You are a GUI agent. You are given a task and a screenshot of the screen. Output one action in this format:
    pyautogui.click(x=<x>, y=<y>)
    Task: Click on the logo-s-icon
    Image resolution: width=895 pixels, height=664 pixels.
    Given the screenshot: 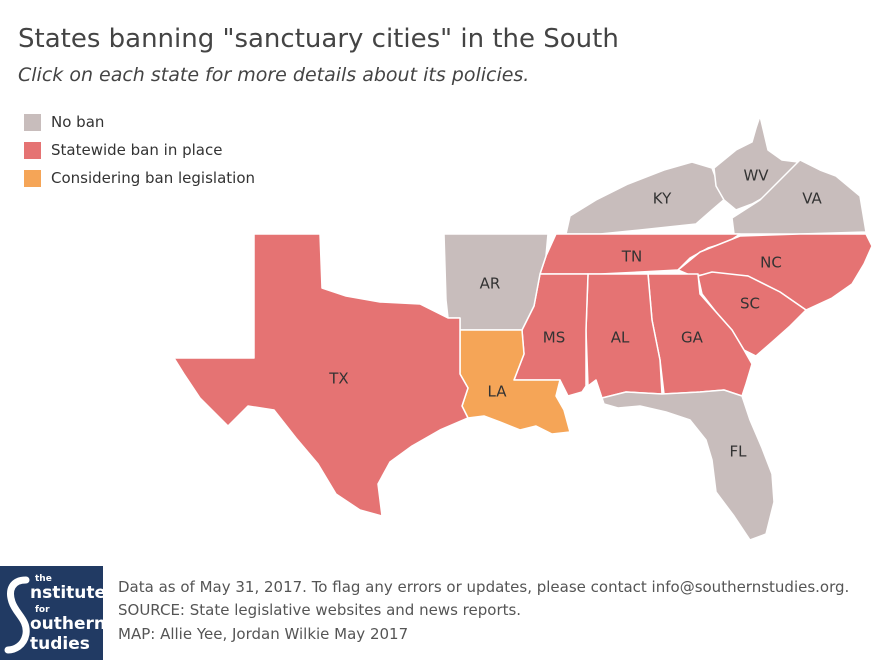 What is the action you would take?
    pyautogui.click(x=17, y=615)
    